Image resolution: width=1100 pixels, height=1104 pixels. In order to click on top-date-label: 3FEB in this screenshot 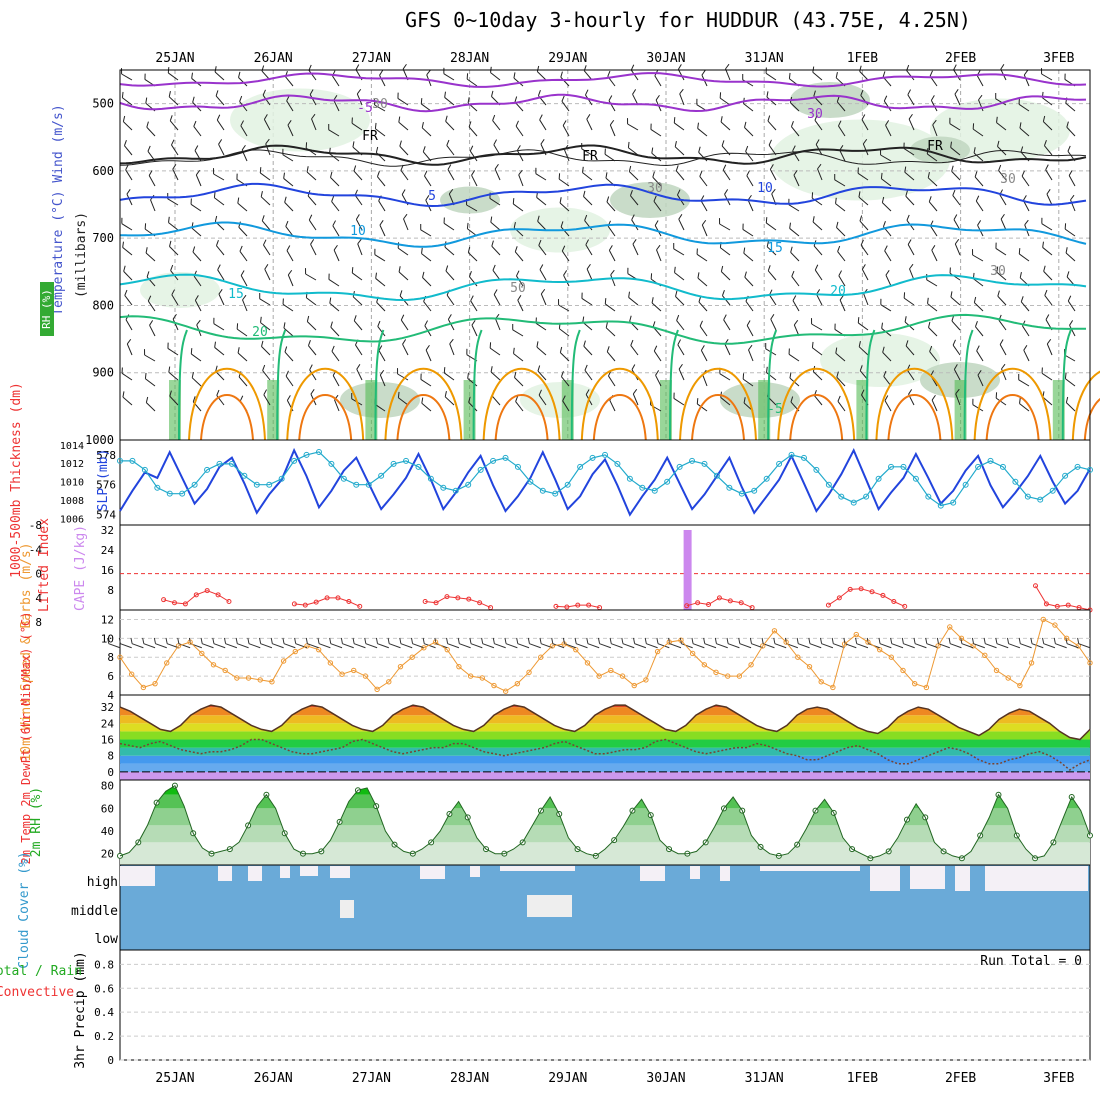, I will do `click(1058, 58)`.